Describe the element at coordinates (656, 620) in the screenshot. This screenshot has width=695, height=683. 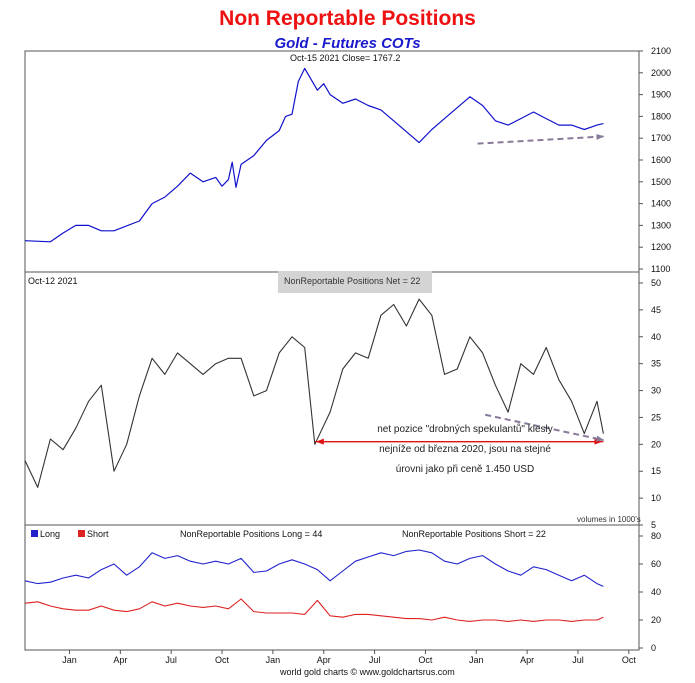
I see `long-short-panel-y-tick-label: 20` at that location.